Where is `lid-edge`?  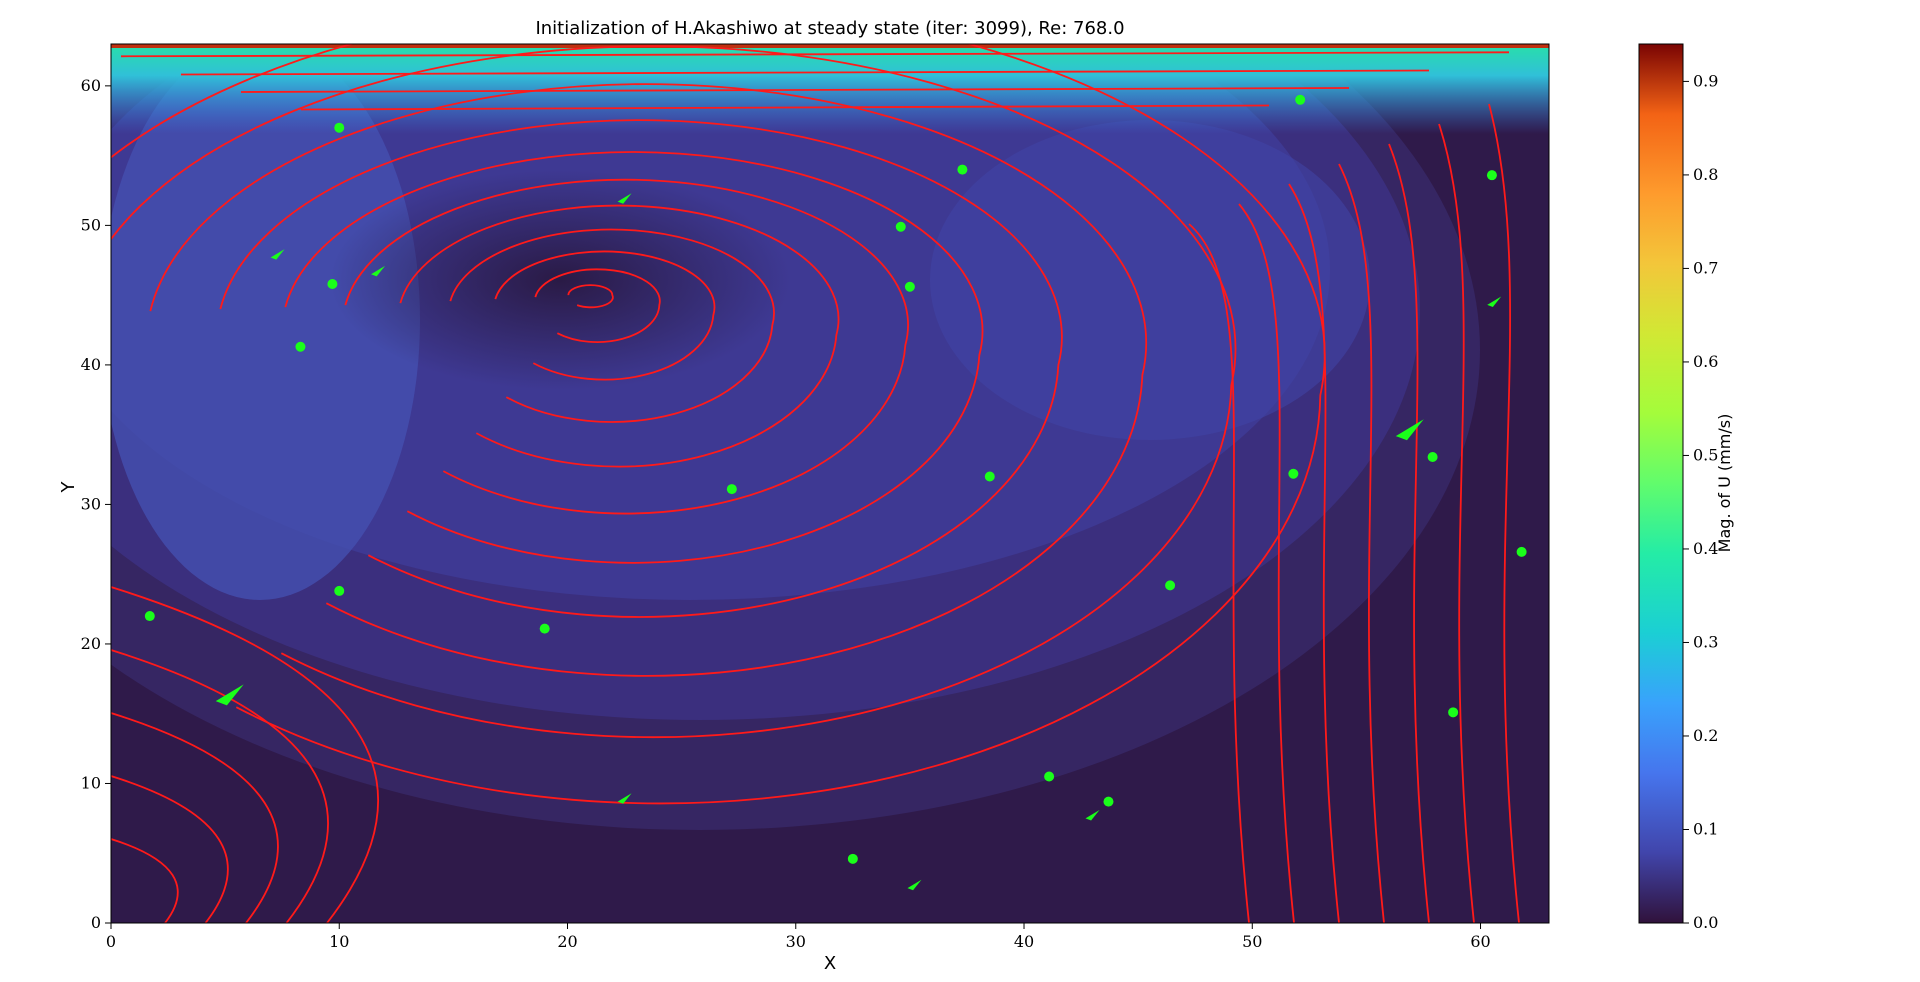
lid-edge is located at coordinates (830, 46).